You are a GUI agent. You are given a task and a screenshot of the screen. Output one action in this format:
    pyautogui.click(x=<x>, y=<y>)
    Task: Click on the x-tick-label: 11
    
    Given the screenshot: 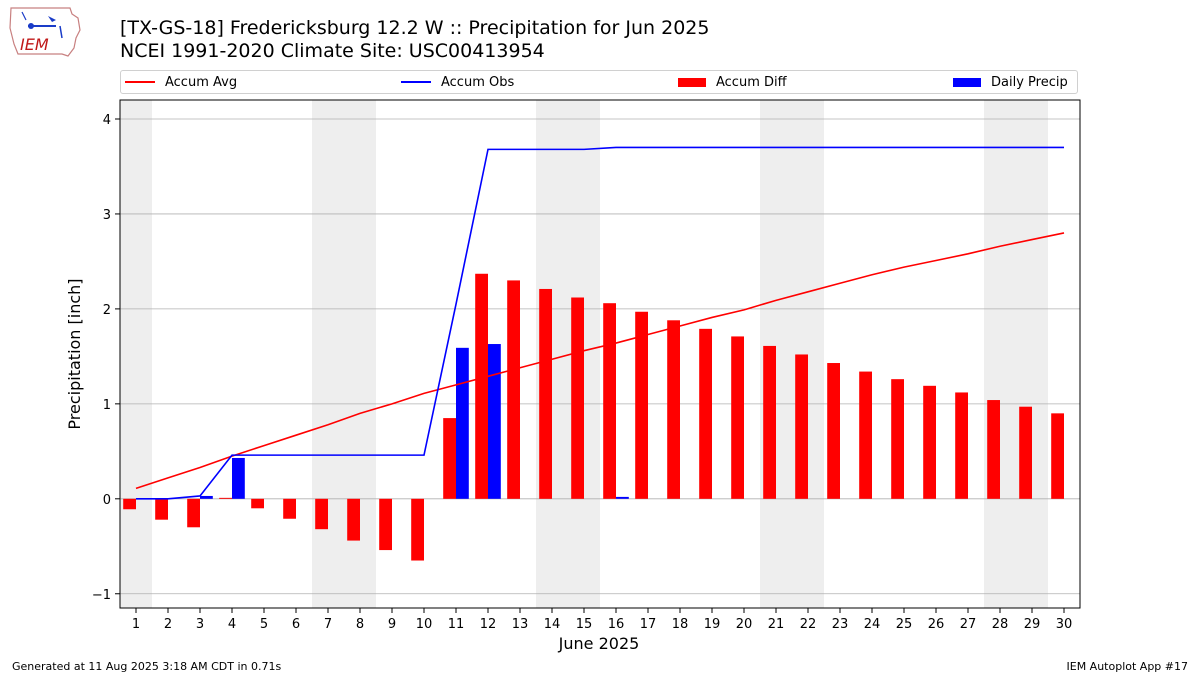 What is the action you would take?
    pyautogui.click(x=456, y=624)
    